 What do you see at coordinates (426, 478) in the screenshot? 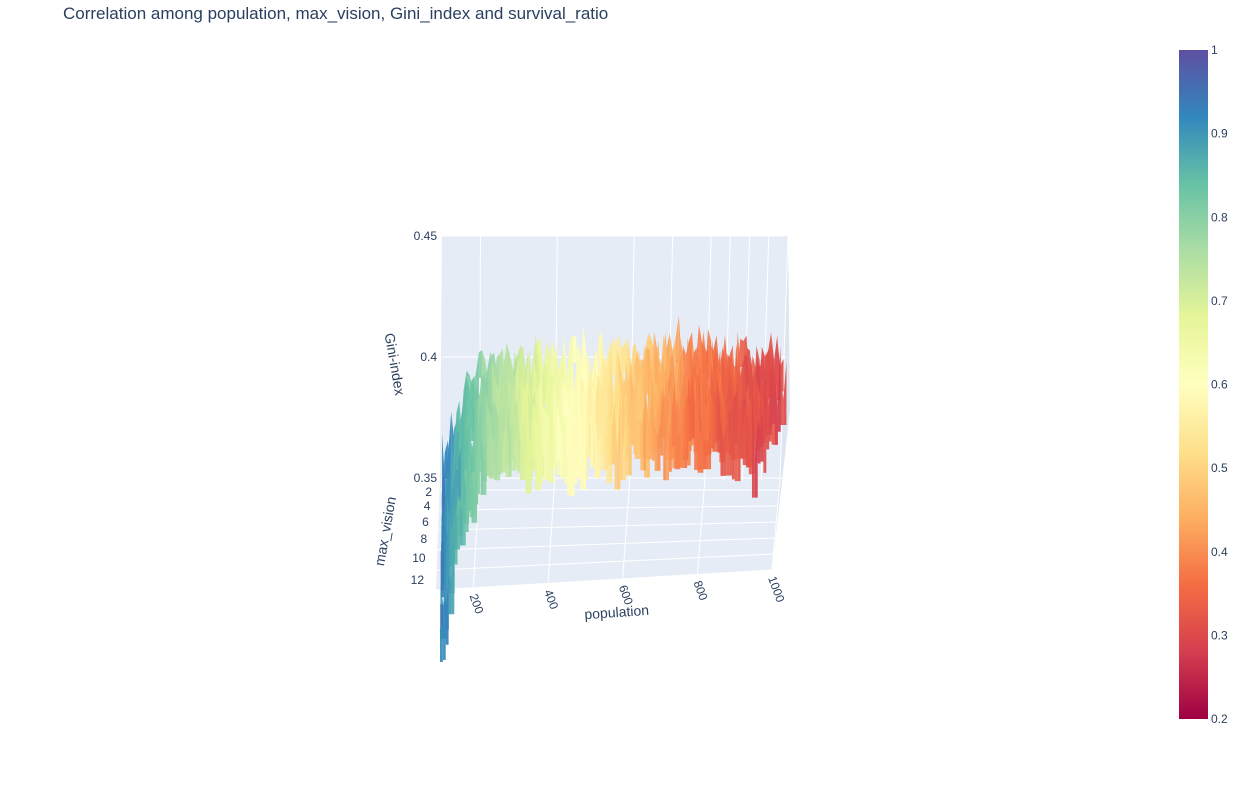
I see `z-axis-tick-label: 0.35` at bounding box center [426, 478].